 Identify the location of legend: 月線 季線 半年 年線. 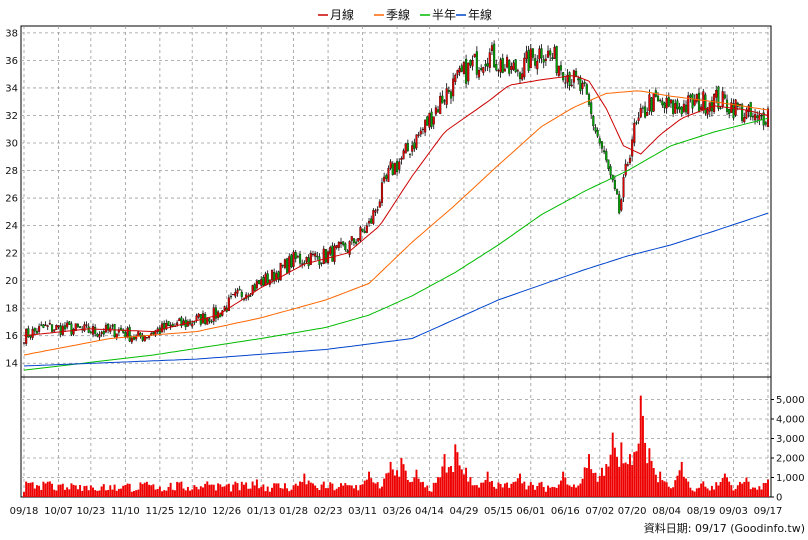
(405, 14).